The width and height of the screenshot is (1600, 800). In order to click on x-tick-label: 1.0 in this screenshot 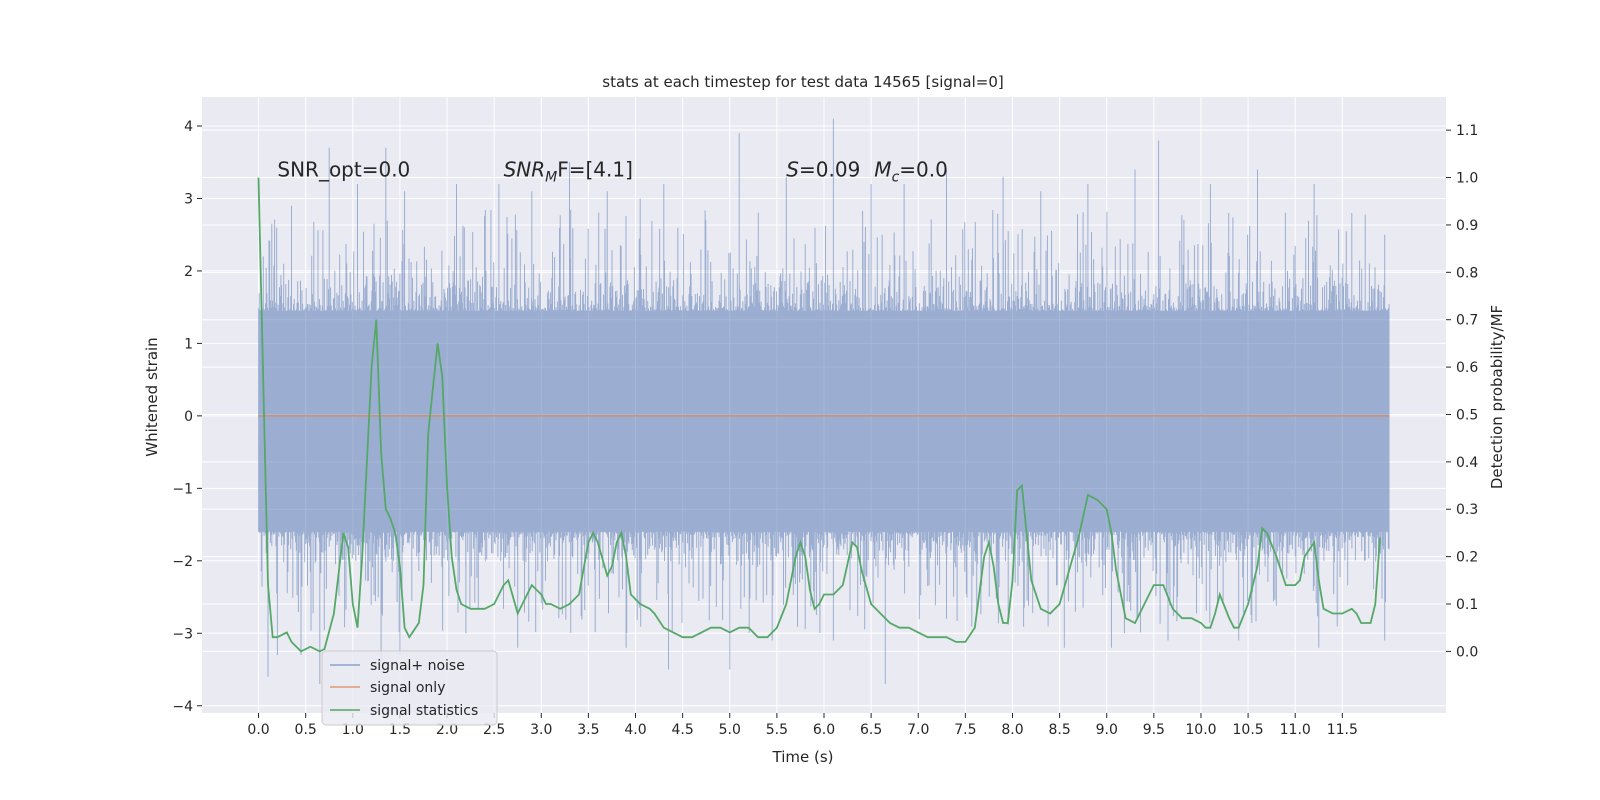, I will do `click(353, 730)`.